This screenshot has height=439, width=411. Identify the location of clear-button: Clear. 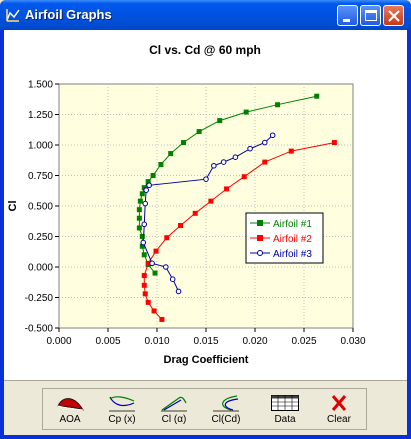
(339, 409).